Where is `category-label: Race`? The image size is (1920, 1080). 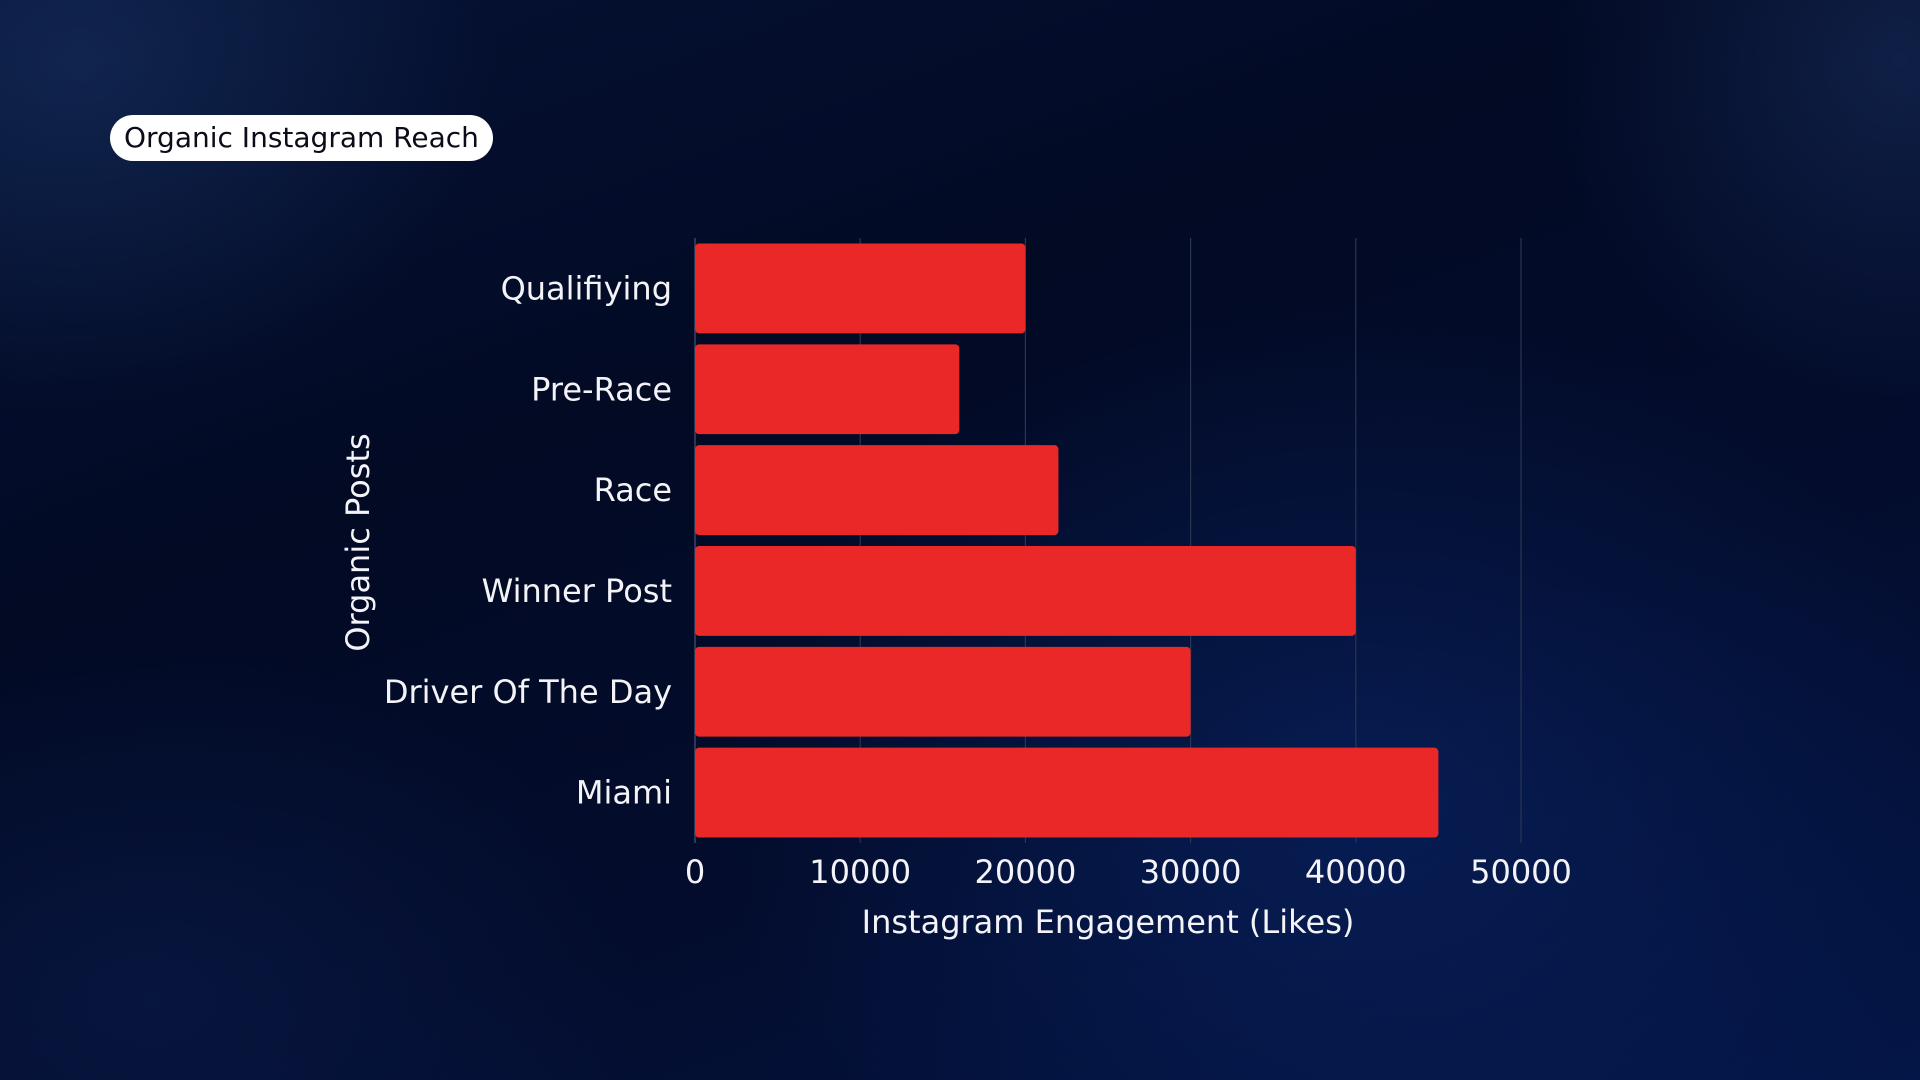
category-label: Race is located at coordinates (633, 490).